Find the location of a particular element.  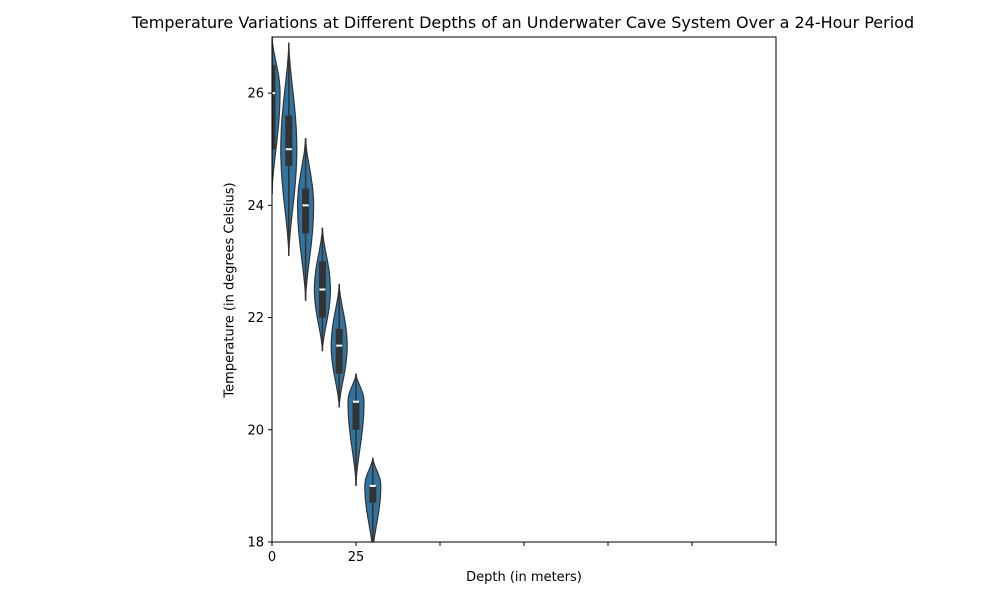

y-tick-label: 26 is located at coordinates (255, 94).